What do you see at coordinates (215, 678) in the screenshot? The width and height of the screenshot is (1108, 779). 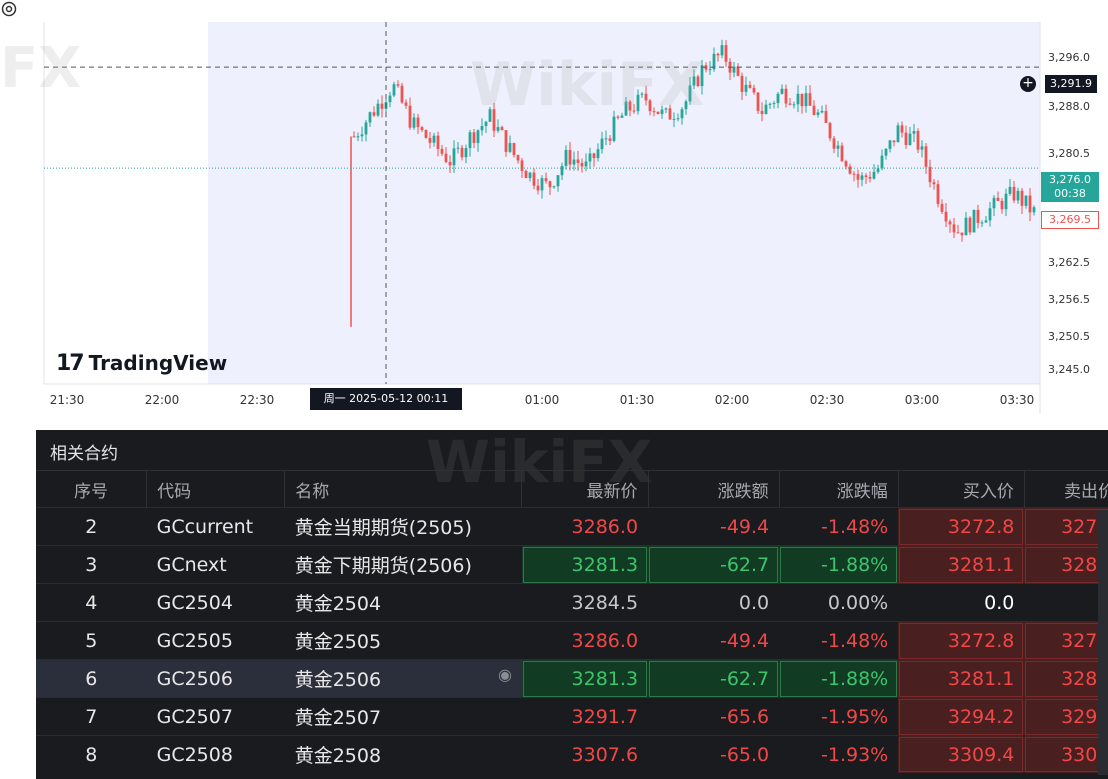 I see `row-code: GC2506` at bounding box center [215, 678].